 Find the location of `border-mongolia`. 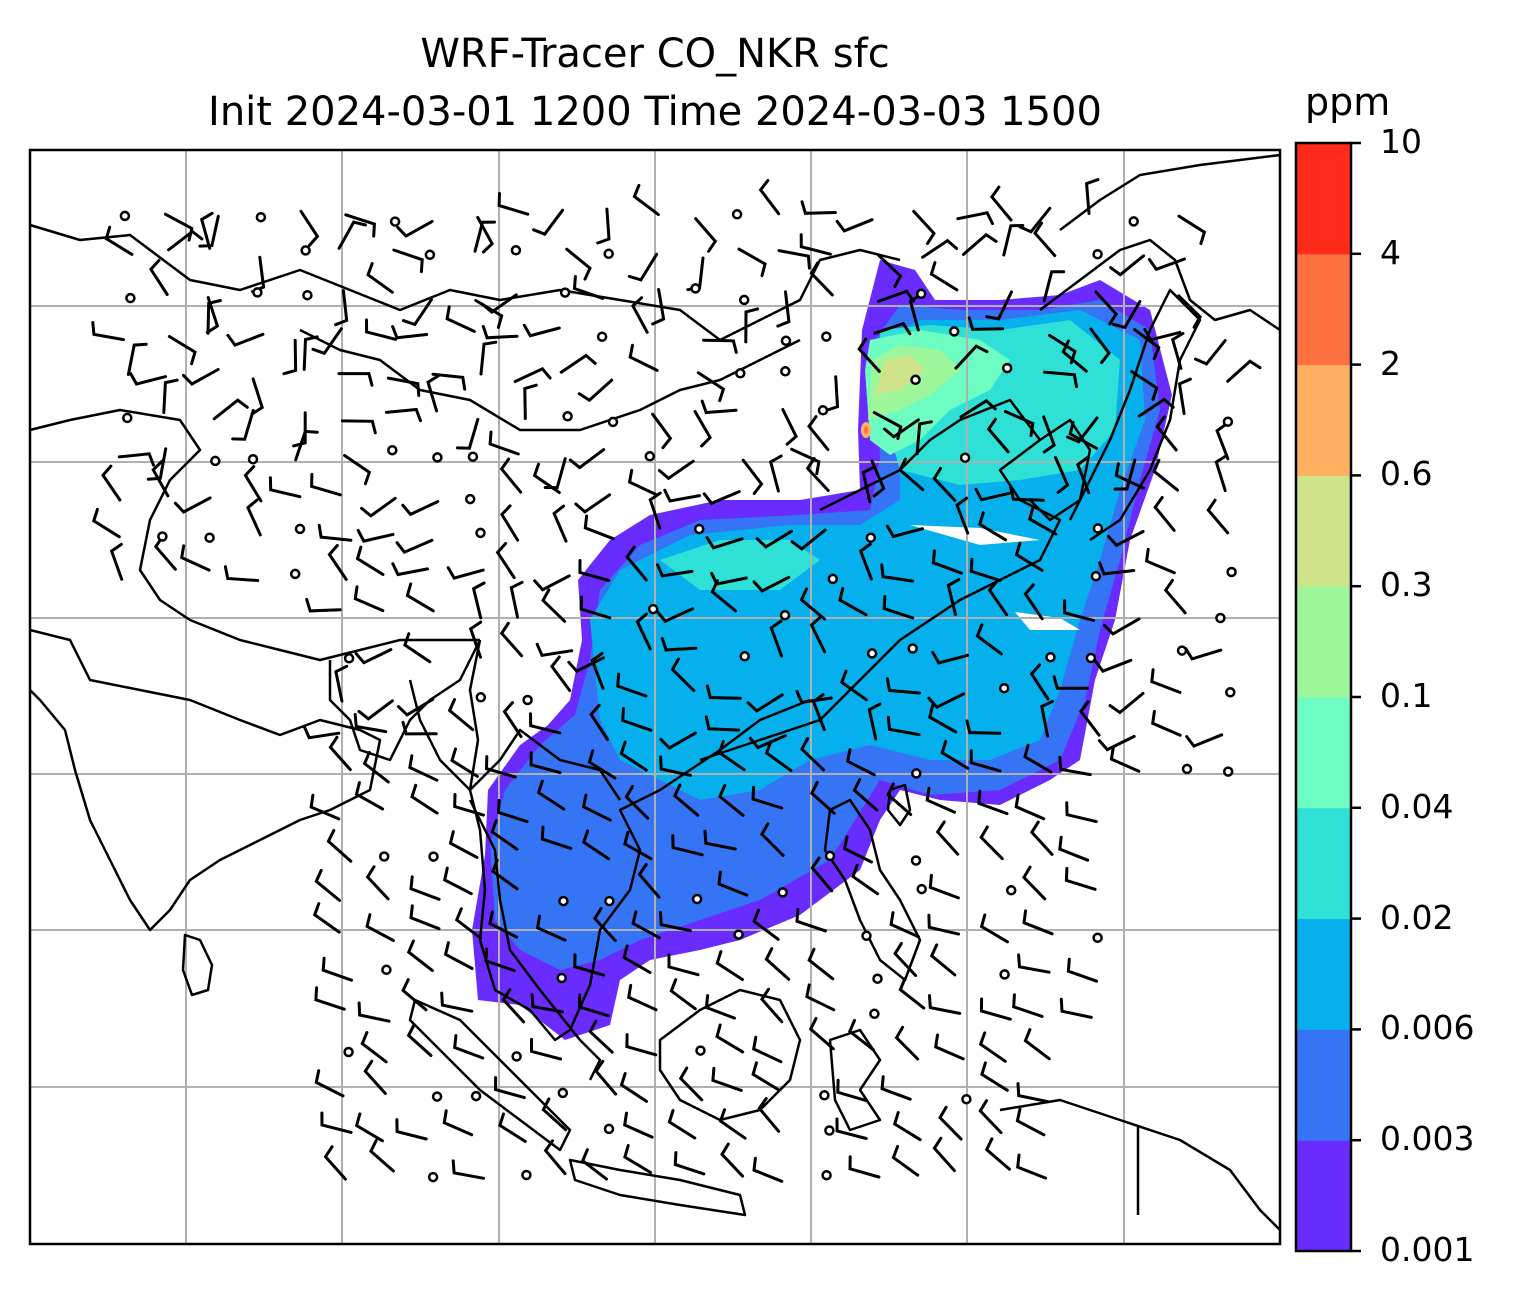

border-mongolia is located at coordinates (550, 380).